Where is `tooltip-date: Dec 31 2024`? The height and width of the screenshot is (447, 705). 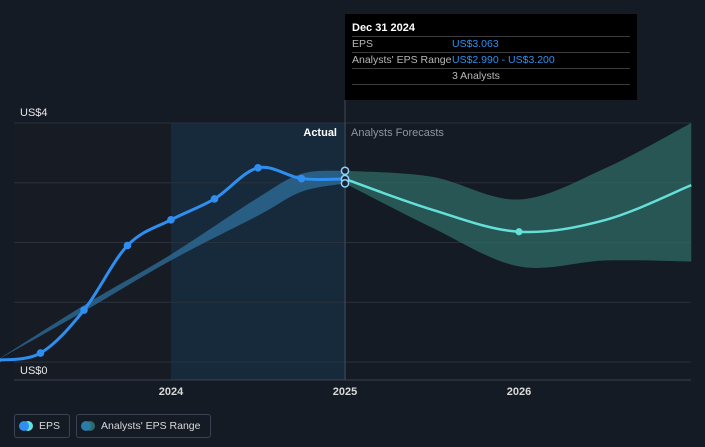 tooltip-date: Dec 31 2024 is located at coordinates (491, 28).